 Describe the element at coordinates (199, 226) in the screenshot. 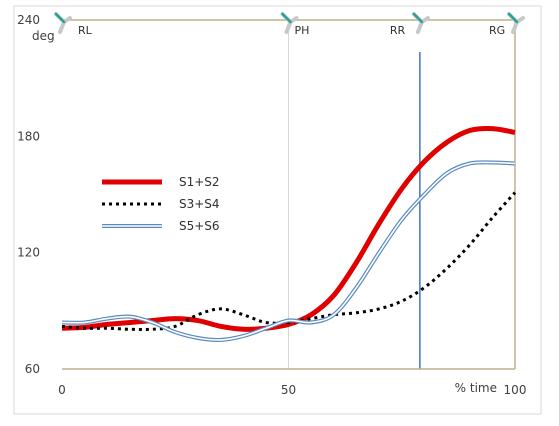

I see `legend-s5-s6-label: S5+S6` at that location.